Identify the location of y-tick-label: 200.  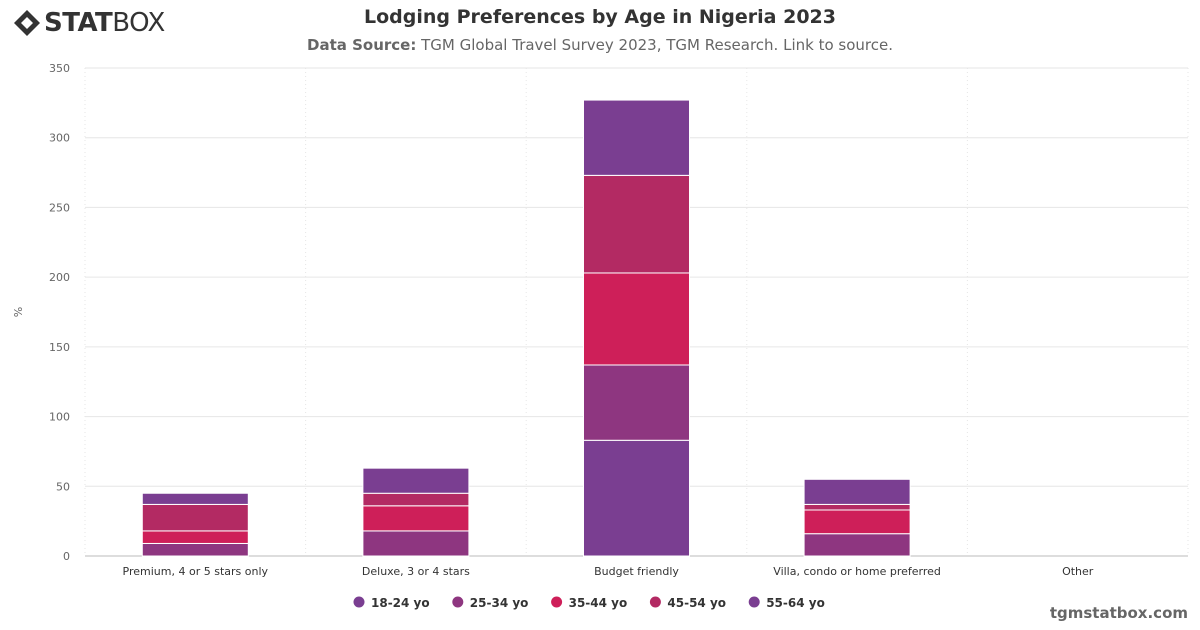
(59, 277).